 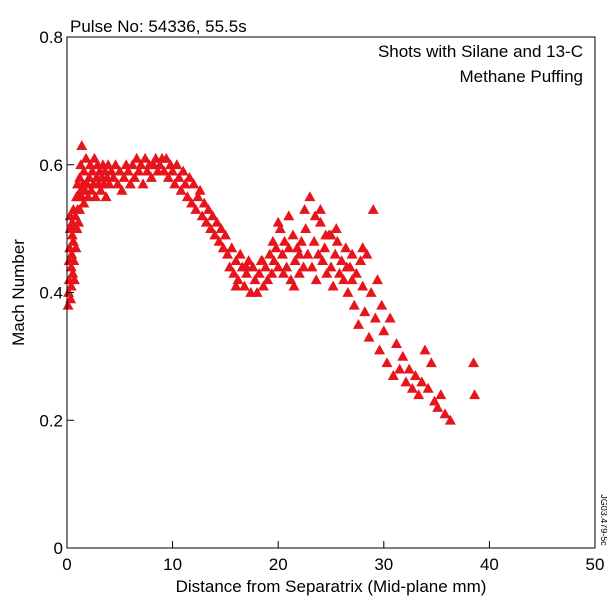 I want to click on x-tick-label: 0, so click(x=66, y=564).